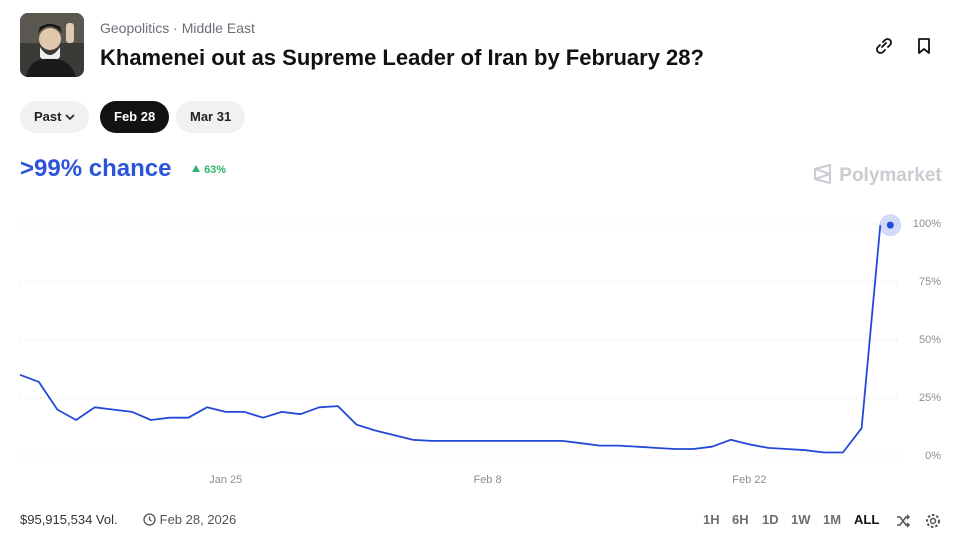 The width and height of the screenshot is (970, 542). What do you see at coordinates (48, 116) in the screenshot?
I see `tab-label: Past` at bounding box center [48, 116].